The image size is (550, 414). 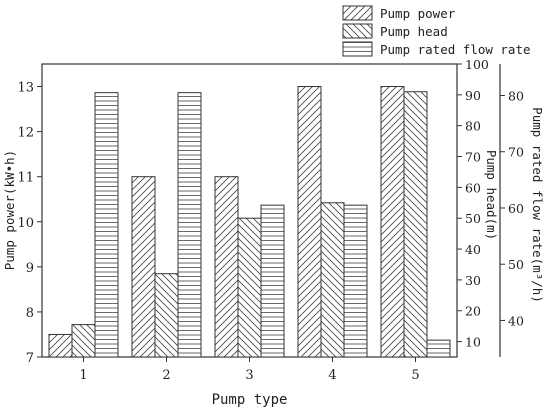 What do you see at coordinates (25, 88) in the screenshot?
I see `left-tick-label: 13` at bounding box center [25, 88].